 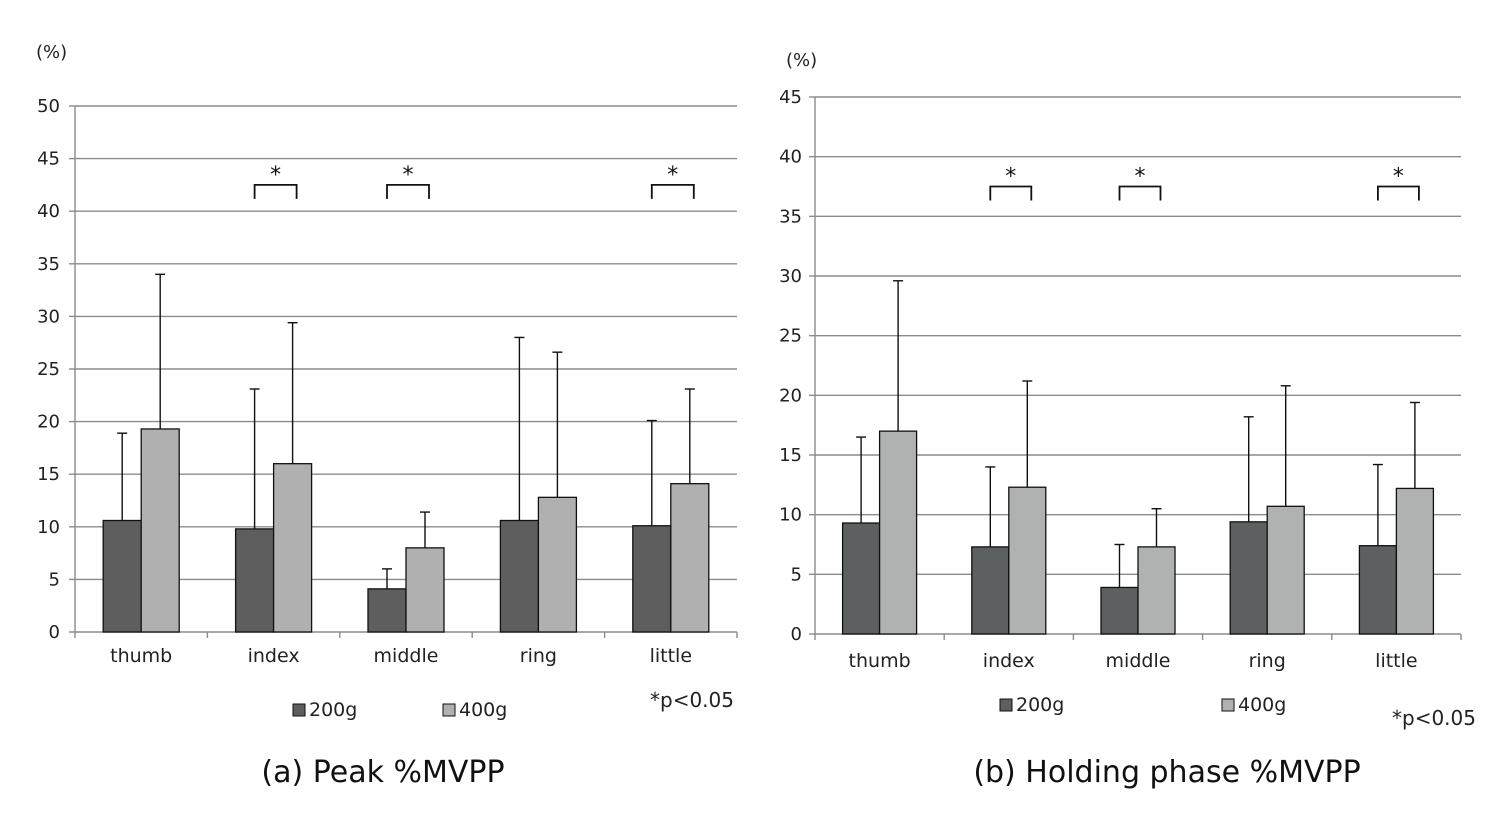 What do you see at coordinates (382, 772) in the screenshot?
I see `panel-caption: (a) Peak %MVPP` at bounding box center [382, 772].